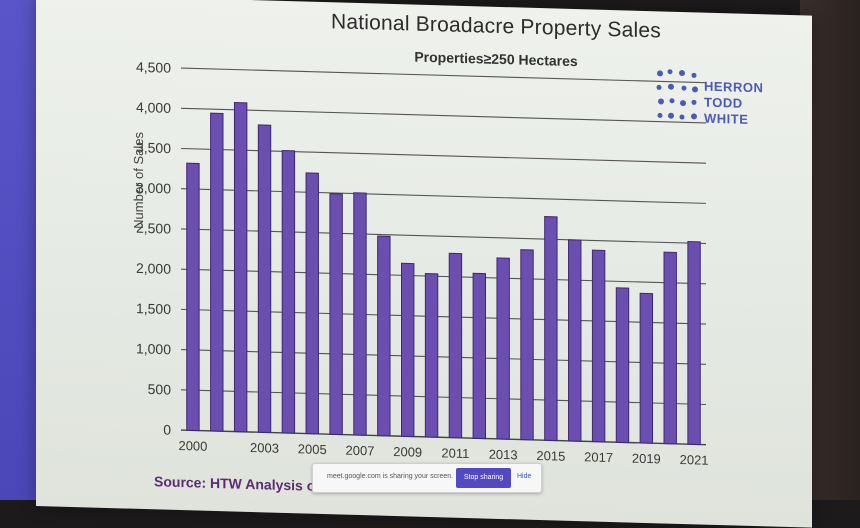  I want to click on window-edge, so click(21, 250).